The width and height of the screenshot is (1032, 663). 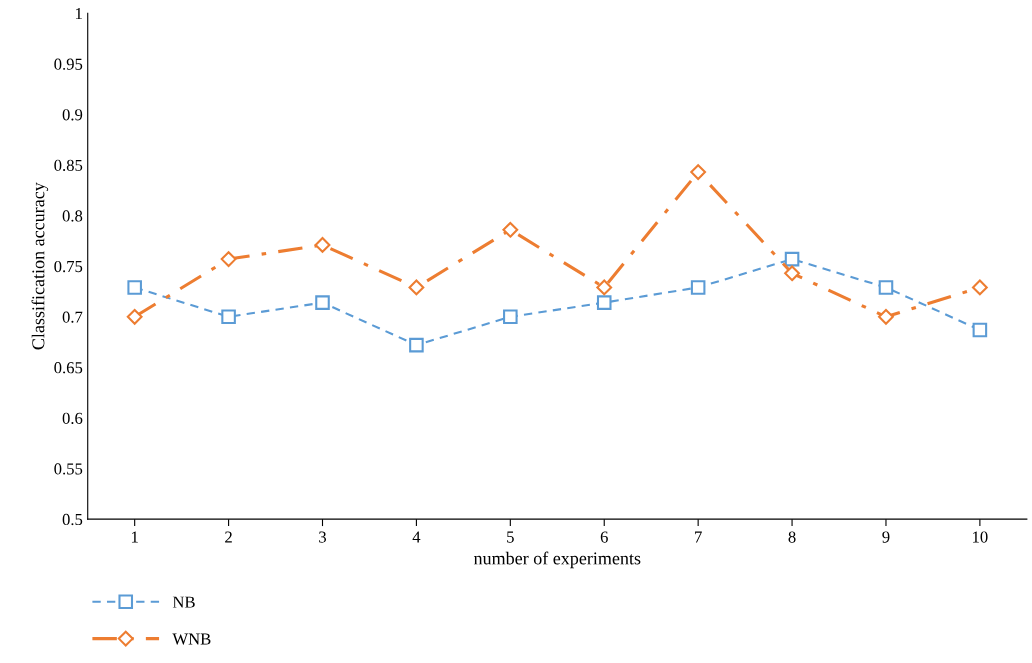 What do you see at coordinates (72, 216) in the screenshot?
I see `y-tick-label: 0.8` at bounding box center [72, 216].